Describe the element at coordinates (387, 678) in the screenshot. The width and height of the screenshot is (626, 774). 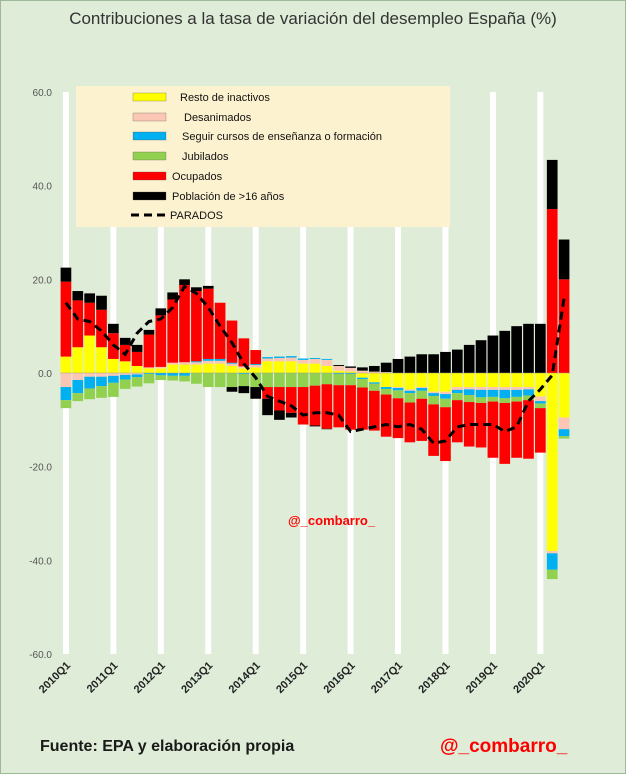
I see `x-tick-label: 2017Q1` at that location.